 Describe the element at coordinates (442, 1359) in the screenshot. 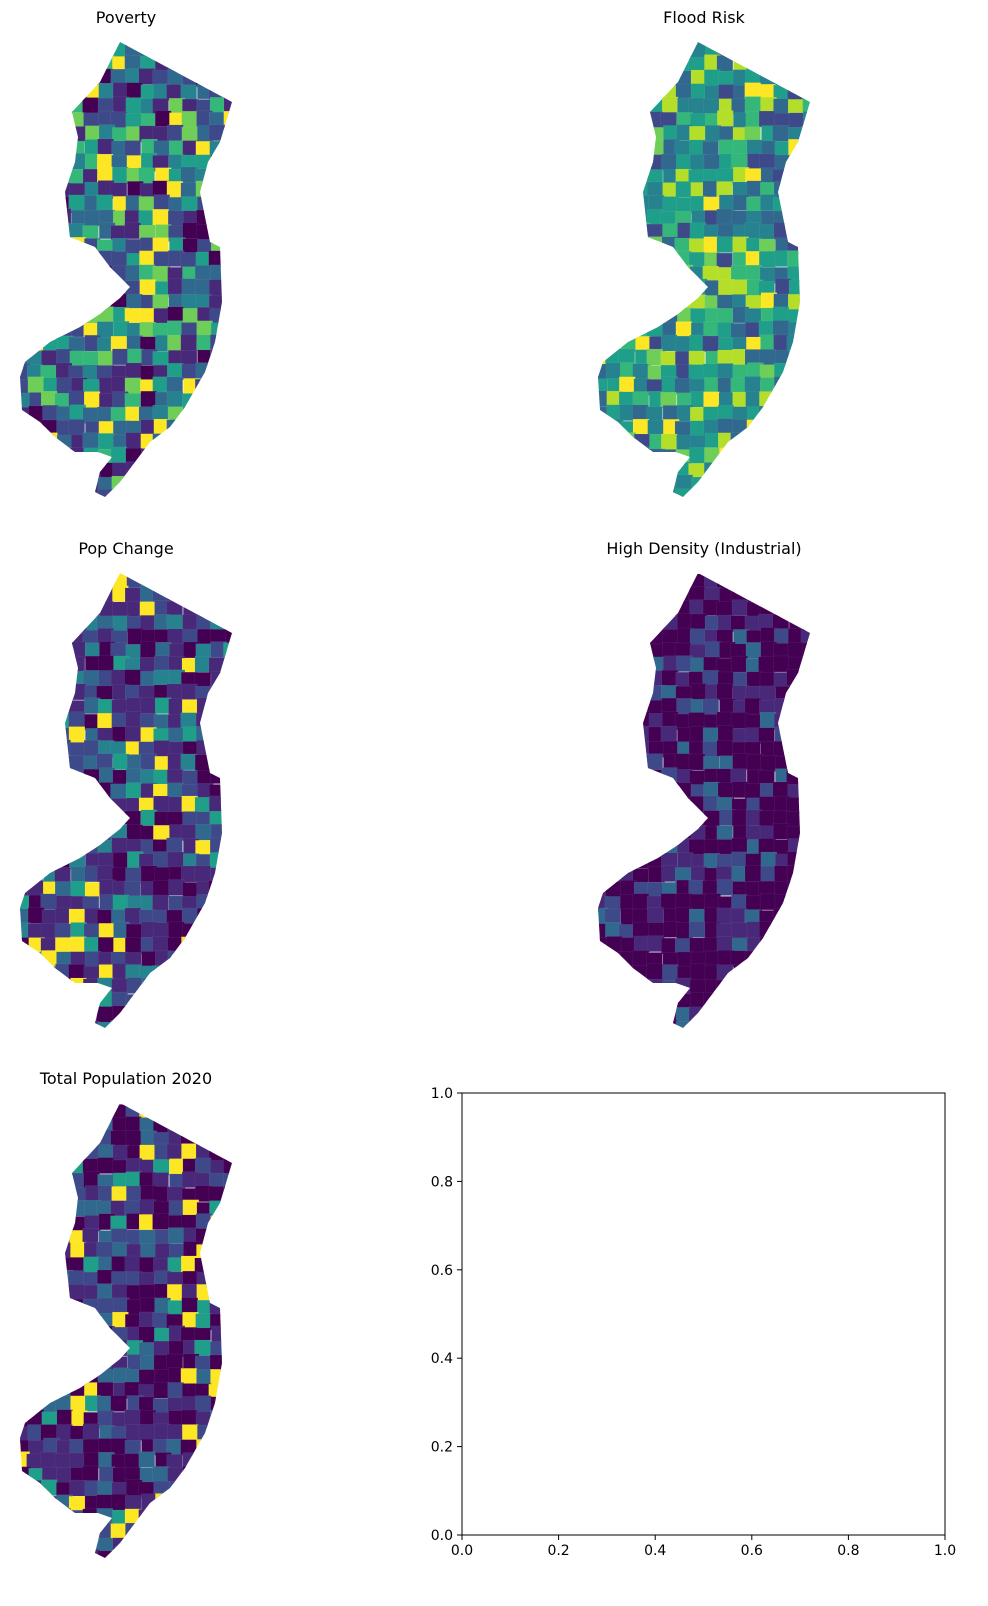

I see `y-tick-label: 0.4` at that location.